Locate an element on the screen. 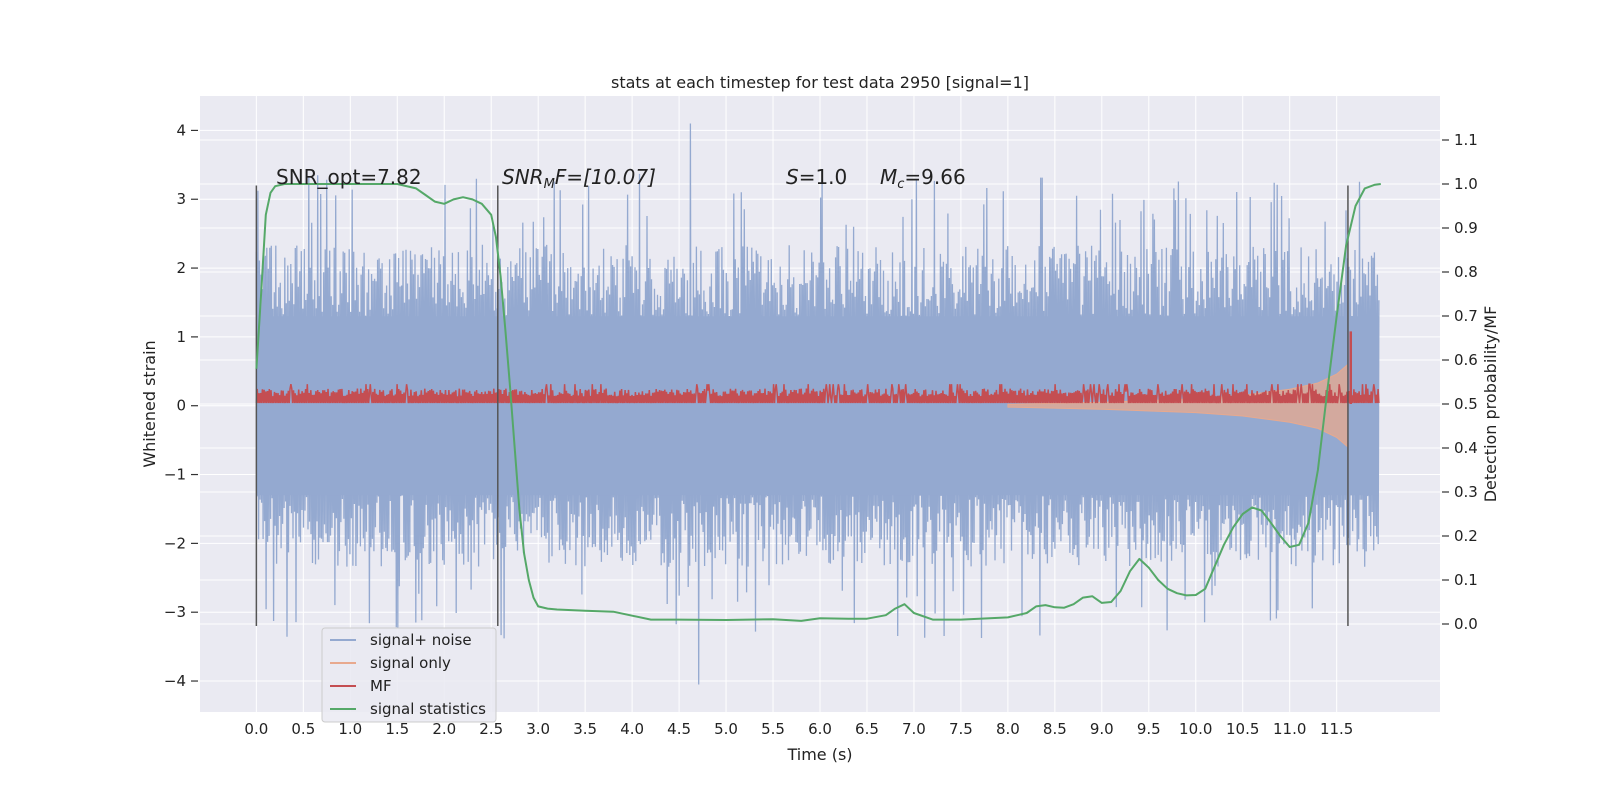  annotation-mc: Mc=9.66 is located at coordinates (923, 178).